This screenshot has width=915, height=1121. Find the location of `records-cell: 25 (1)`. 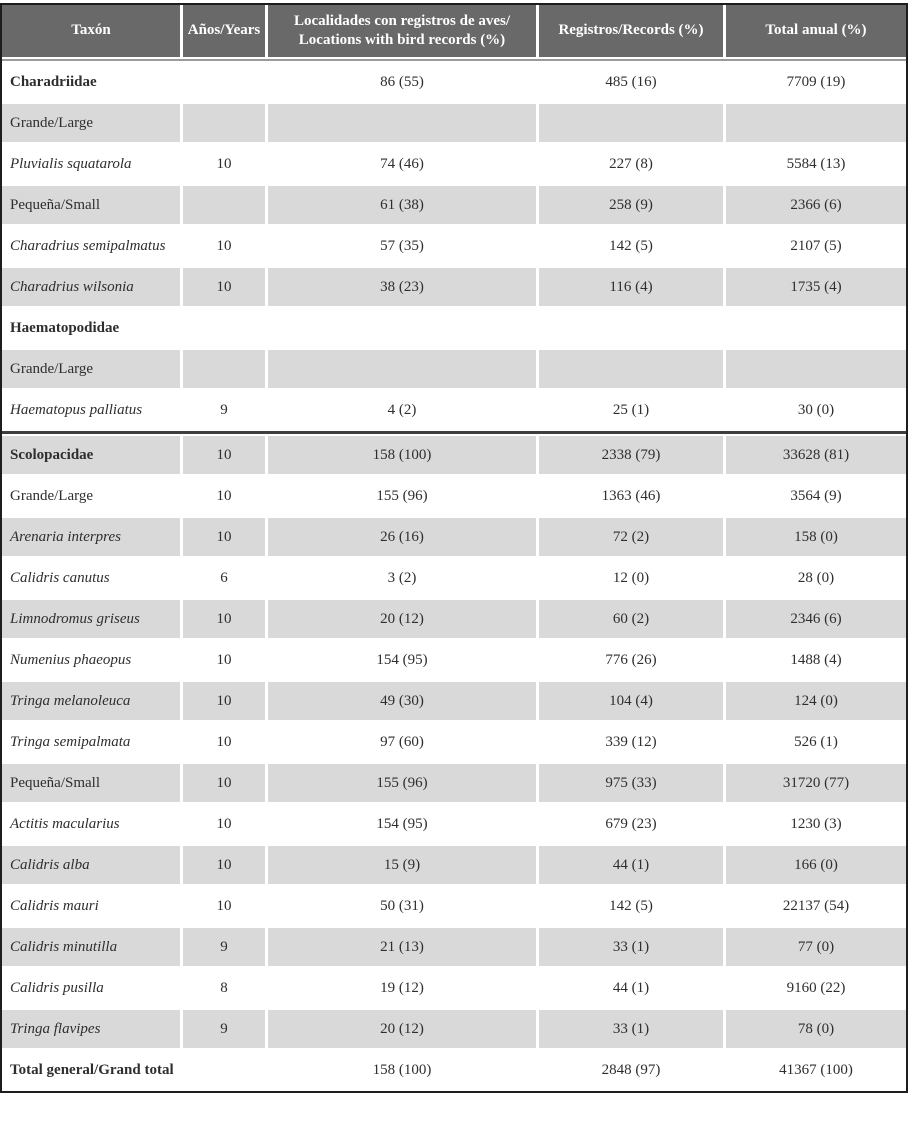

records-cell: 25 (1) is located at coordinates (631, 410).